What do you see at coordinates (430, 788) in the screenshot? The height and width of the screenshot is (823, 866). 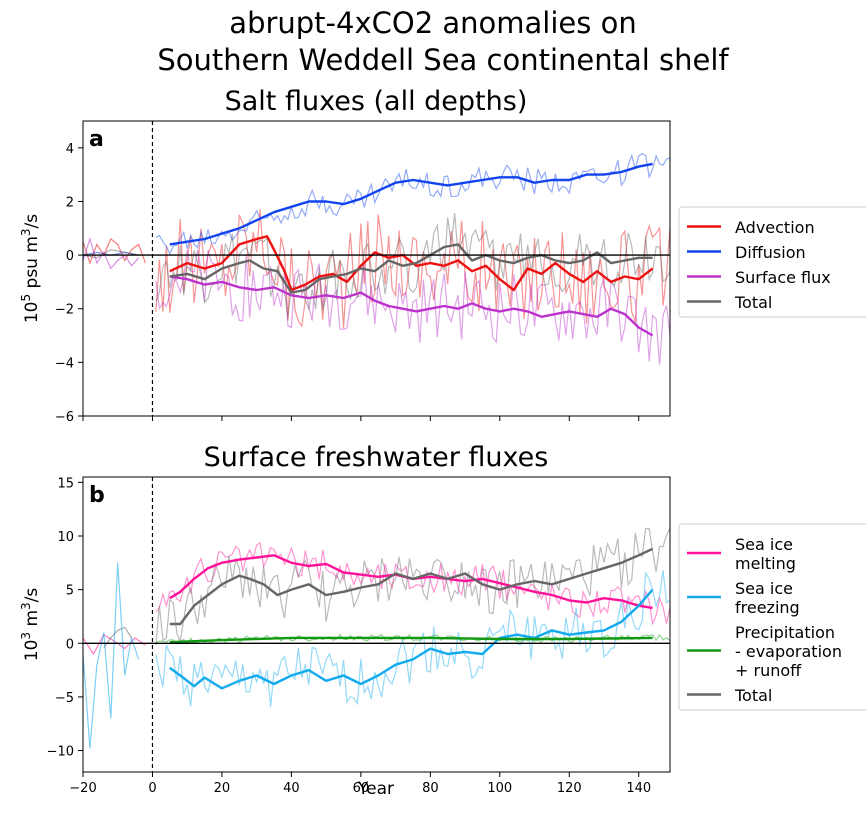 I see `x-tick-label: 80` at bounding box center [430, 788].